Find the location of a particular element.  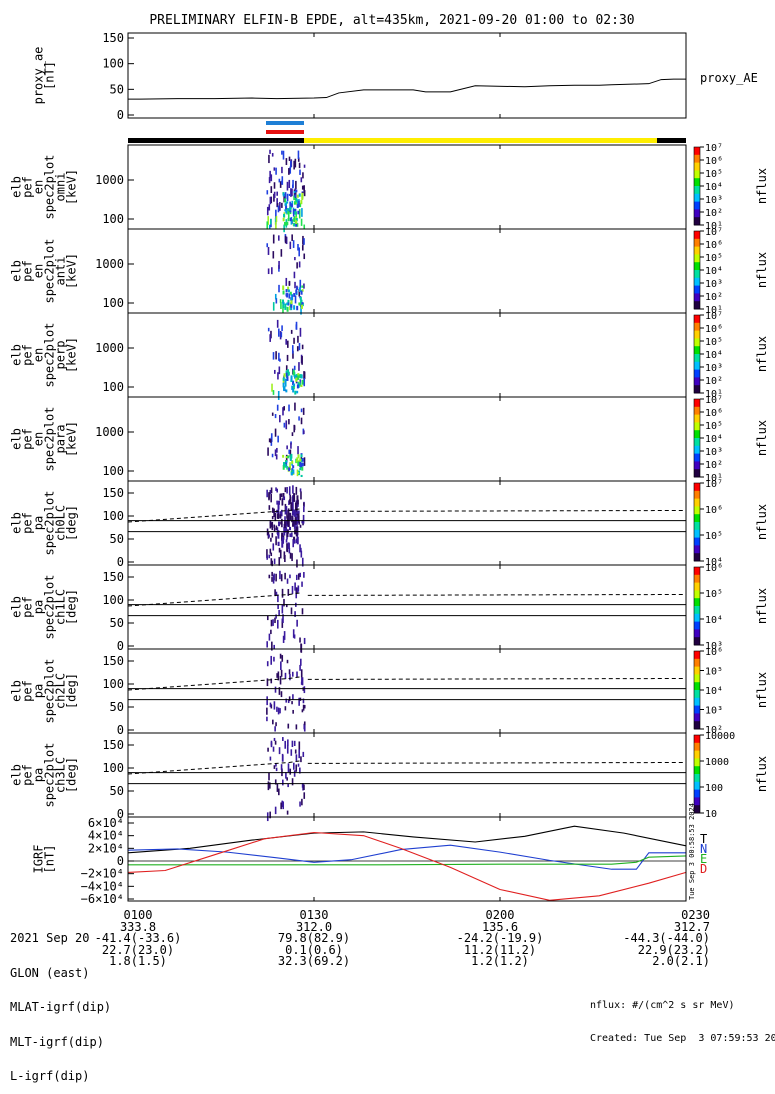

footer-value: -41.4(-33.6) is located at coordinates (138, 938).